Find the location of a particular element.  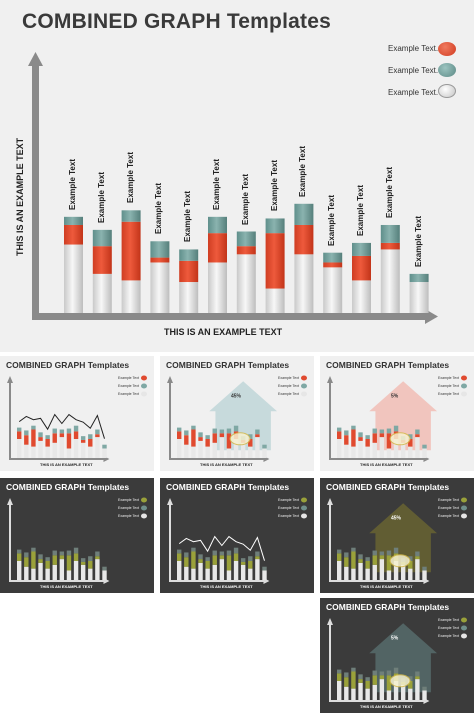

bar-red-segment is located at coordinates (333, 265).